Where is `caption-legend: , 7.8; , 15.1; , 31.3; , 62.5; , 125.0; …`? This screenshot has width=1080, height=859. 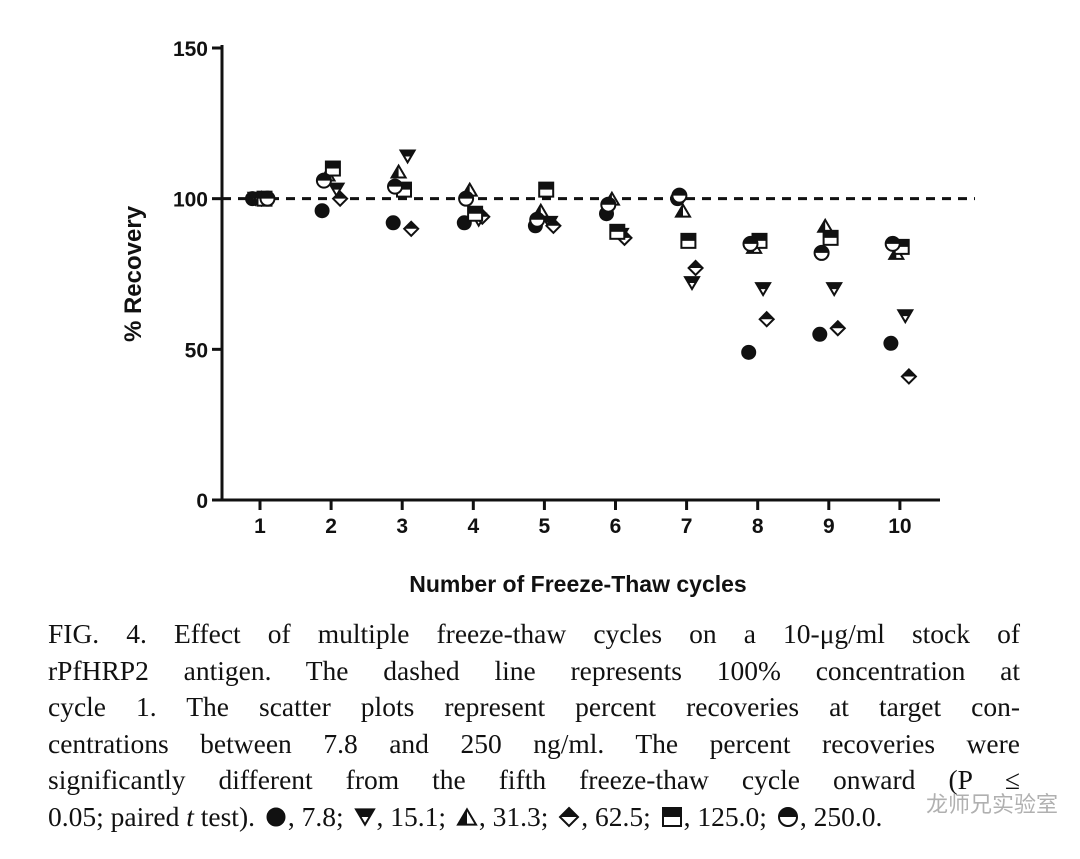
caption-legend: , 7.8; , 15.1; , 31.3; , 62.5; , 125.0; … is located at coordinates (568, 816).